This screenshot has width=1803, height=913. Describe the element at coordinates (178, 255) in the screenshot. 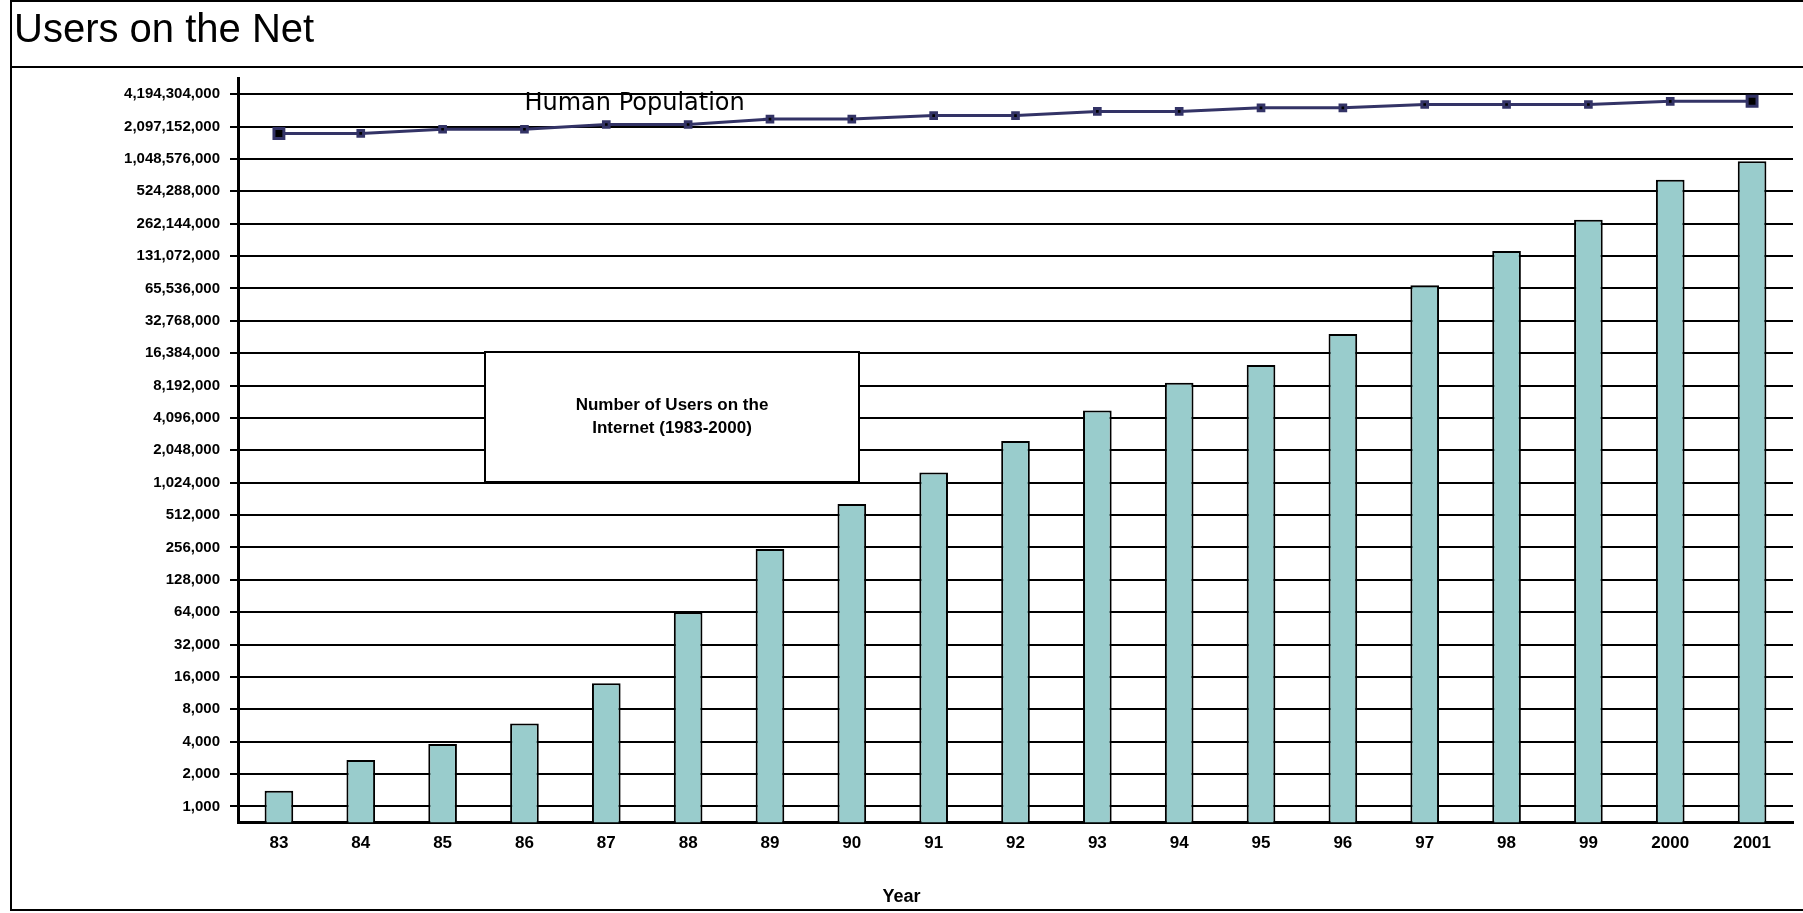

I see `y-tick-label: 131,072,000` at that location.